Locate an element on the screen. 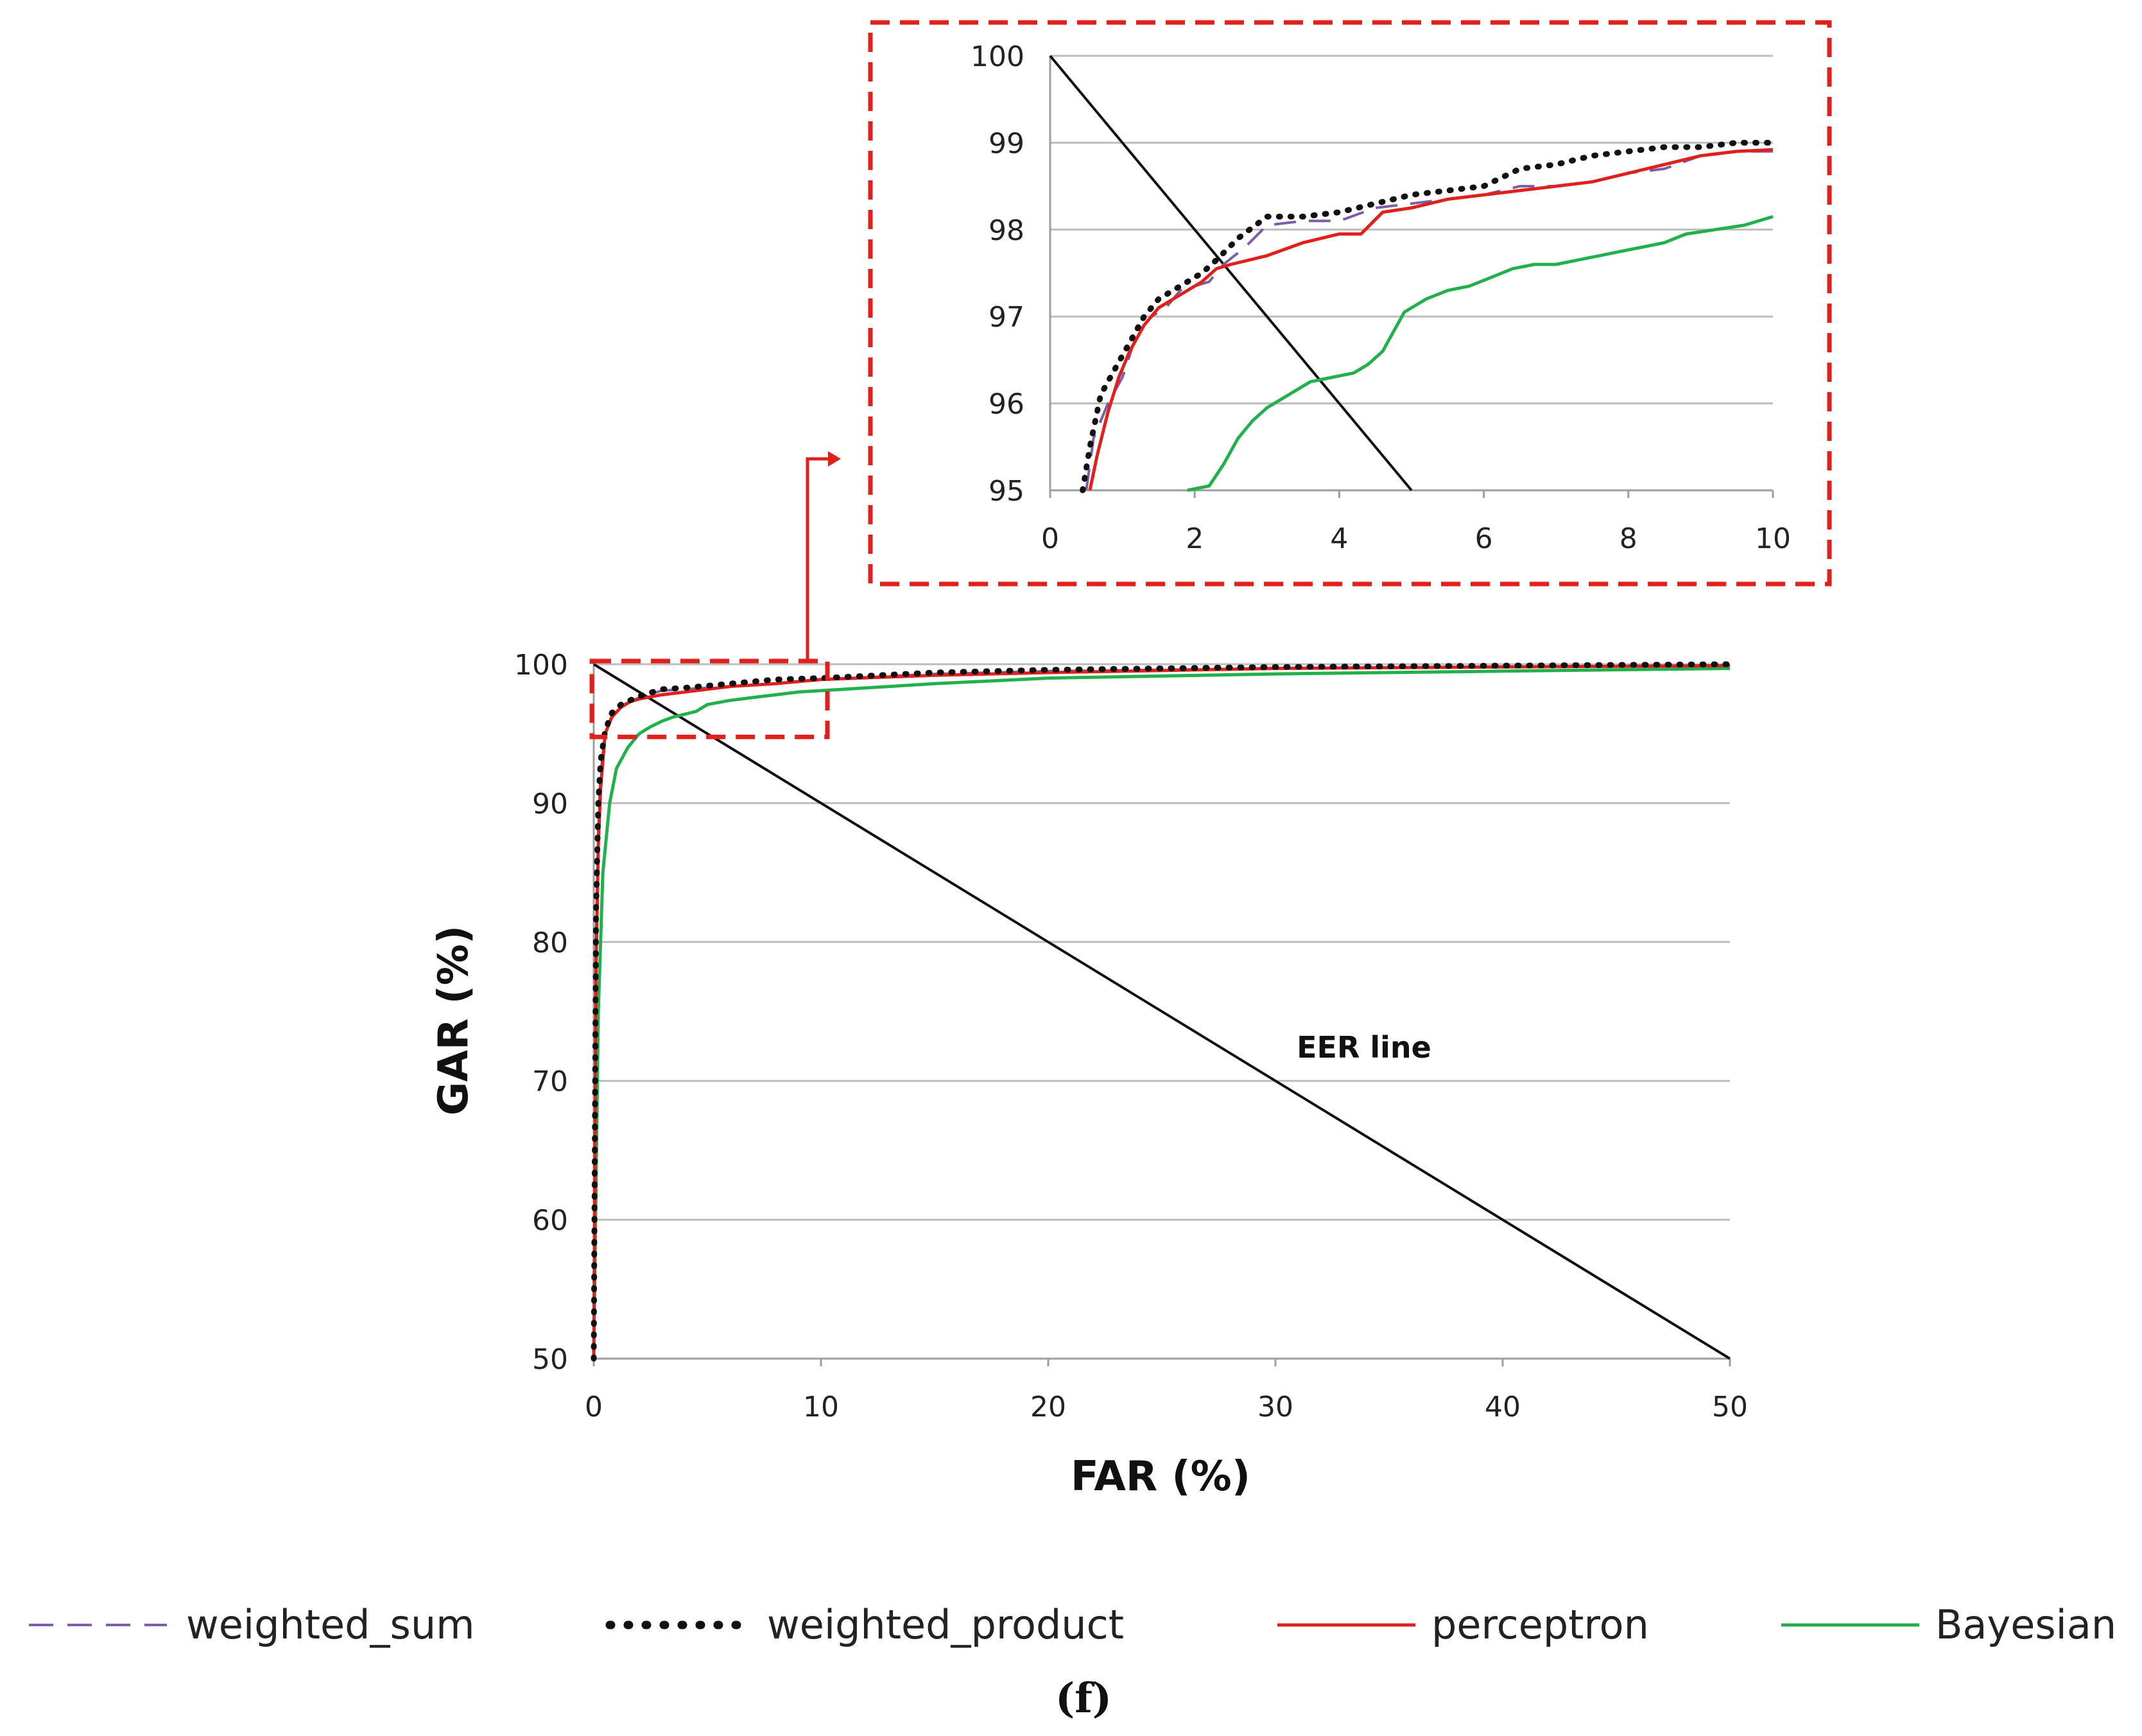  main-x-tick-label: 50 is located at coordinates (1730, 1407).